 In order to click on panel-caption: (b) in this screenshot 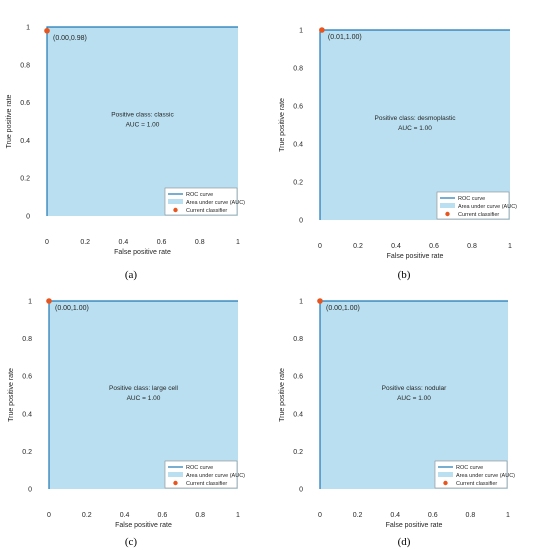, I will do `click(404, 275)`.